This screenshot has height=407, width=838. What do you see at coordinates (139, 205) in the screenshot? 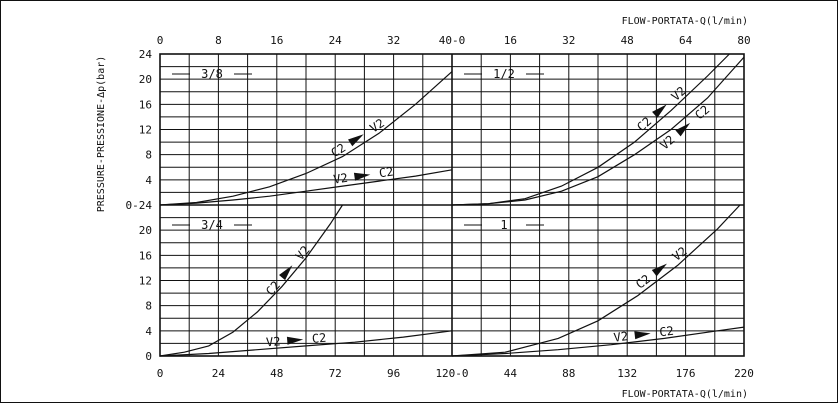
I see `left-tick-label: 0-24` at bounding box center [139, 205].